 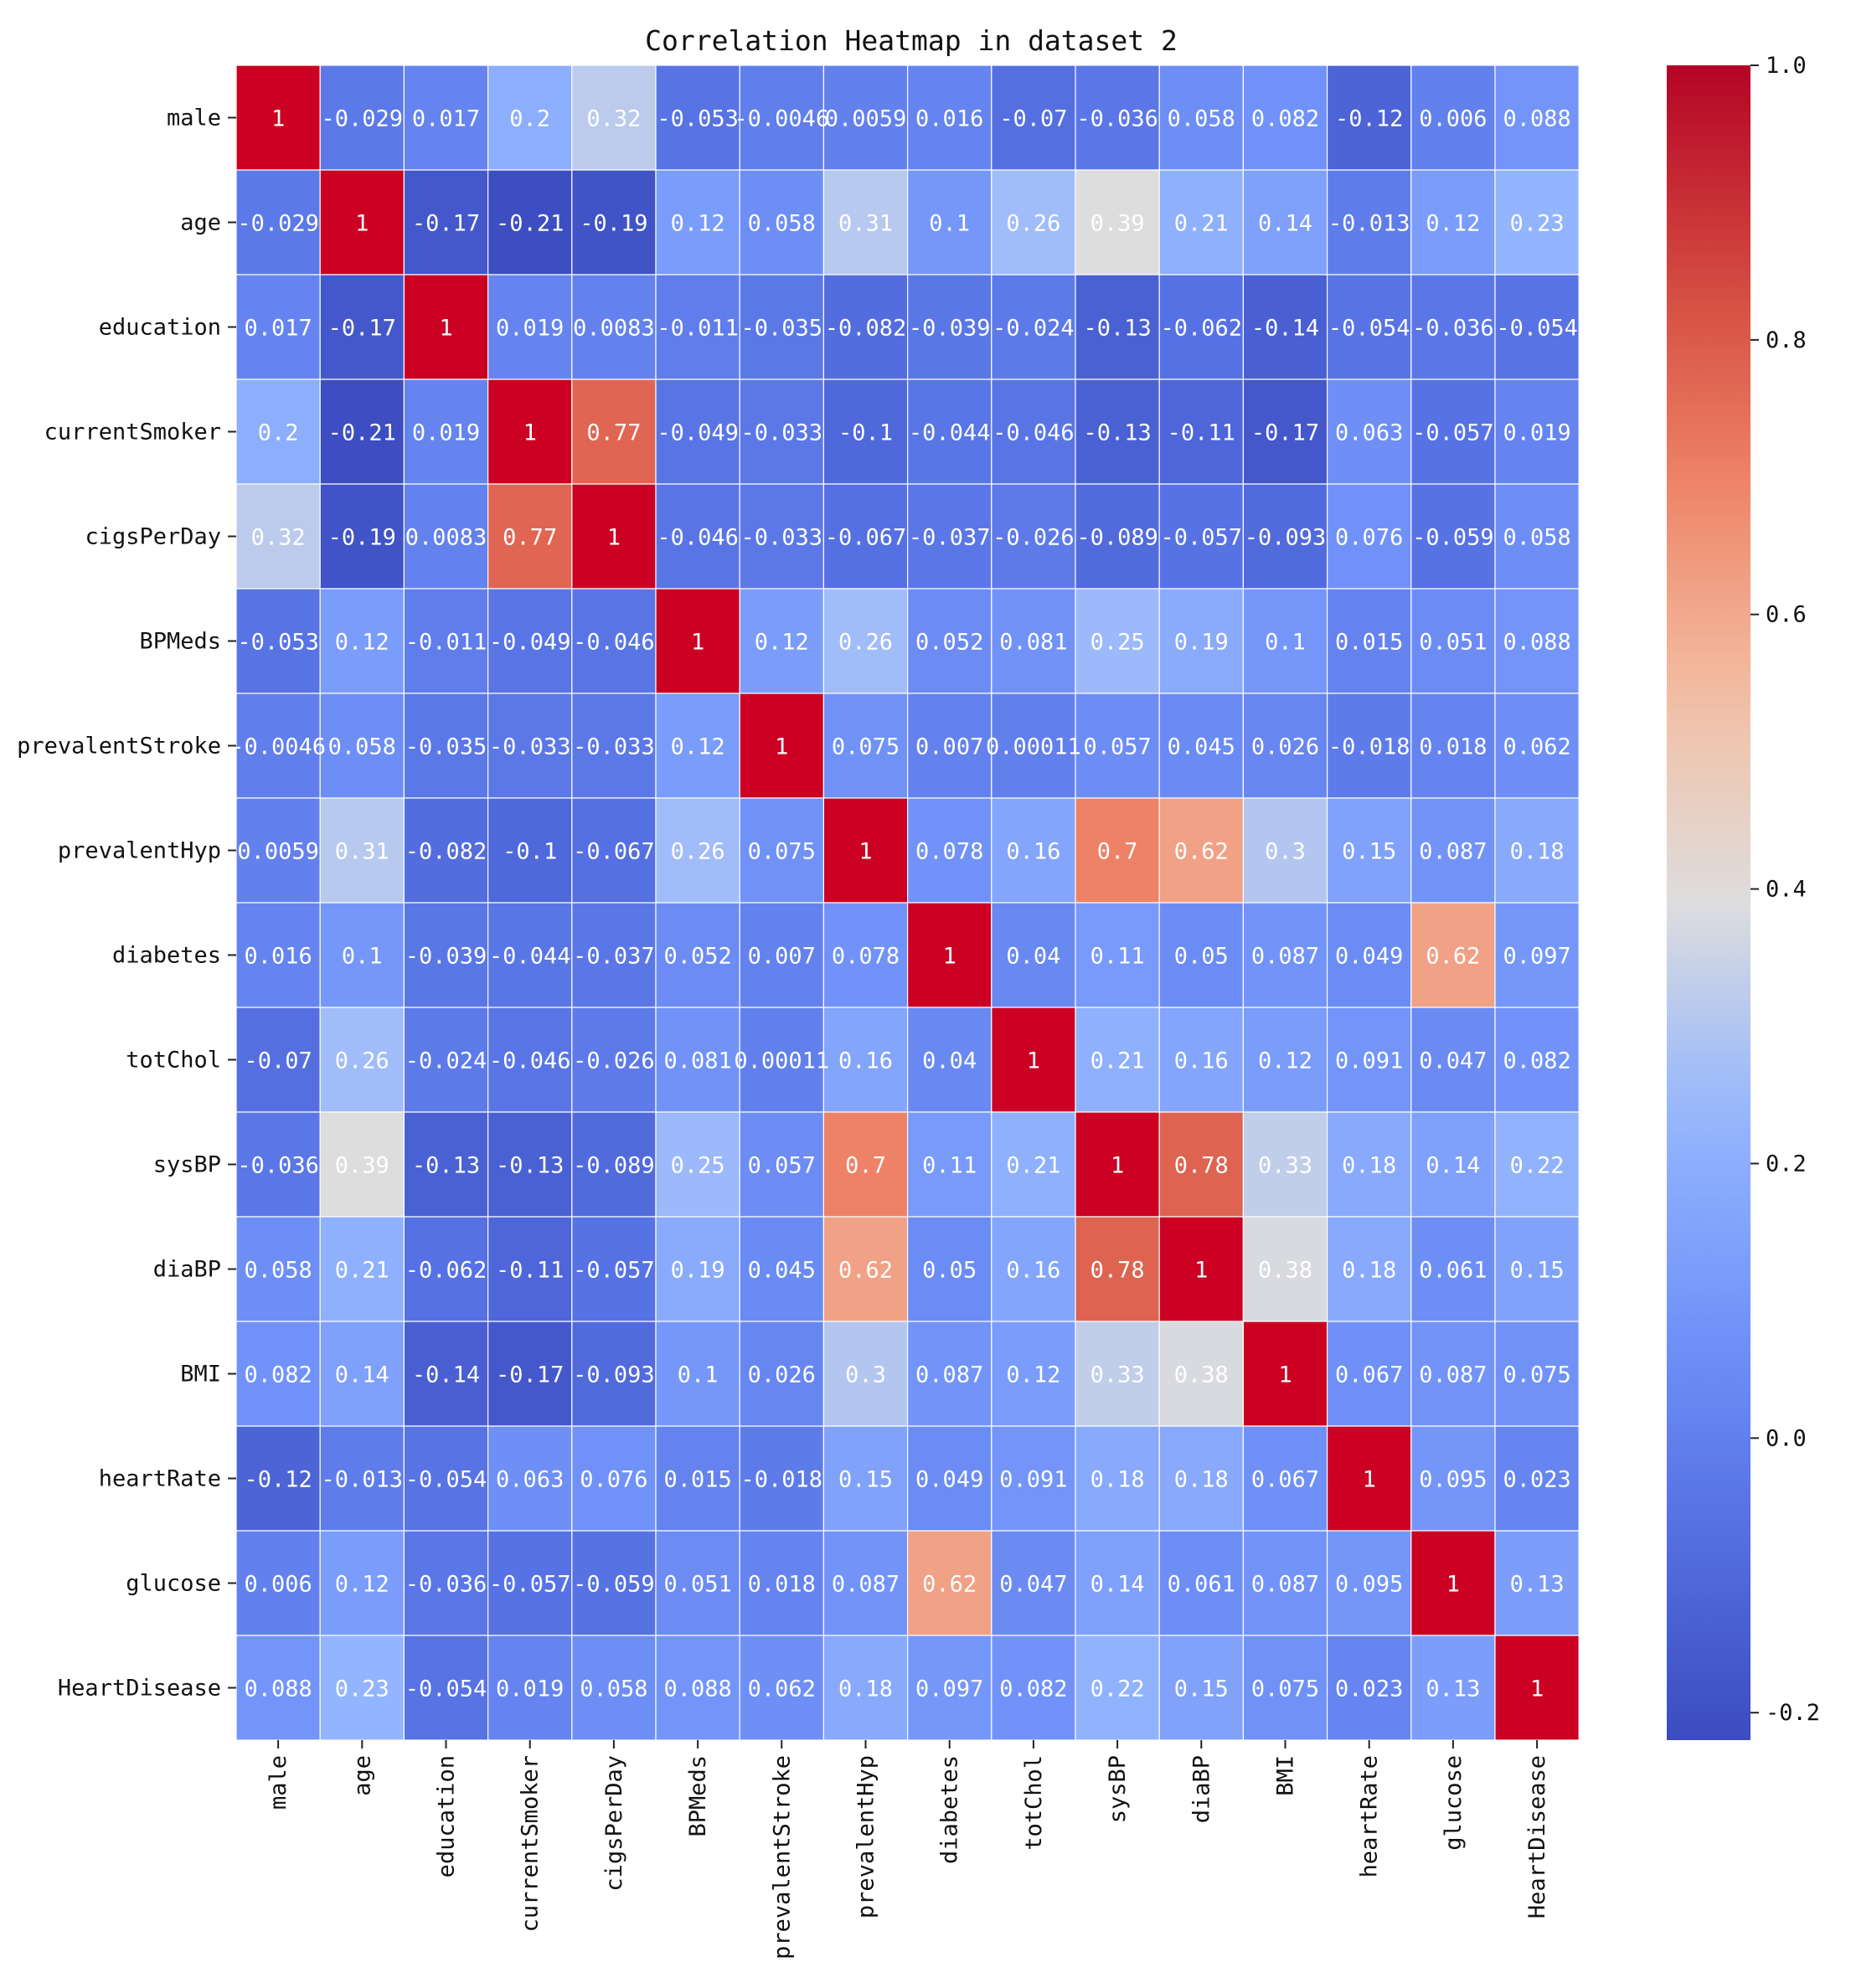 What do you see at coordinates (614, 1583) in the screenshot?
I see `heatmap-cell-glucose-cigsPerDay` at bounding box center [614, 1583].